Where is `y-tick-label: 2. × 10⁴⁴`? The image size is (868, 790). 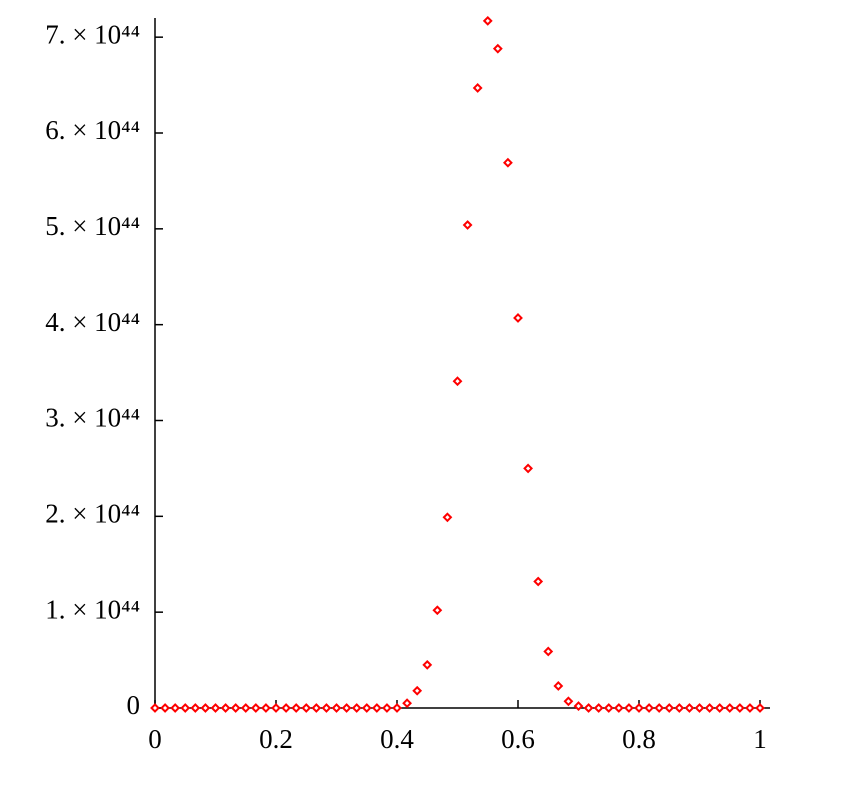 y-tick-label: 2. × 10⁴⁴ is located at coordinates (92, 514).